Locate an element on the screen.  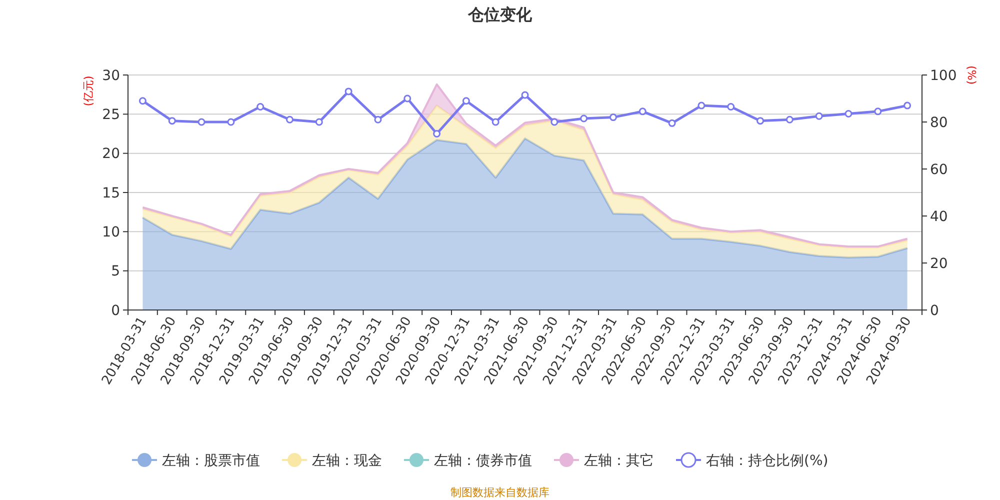
y2-axis-title: (%) is located at coordinates (971, 75).